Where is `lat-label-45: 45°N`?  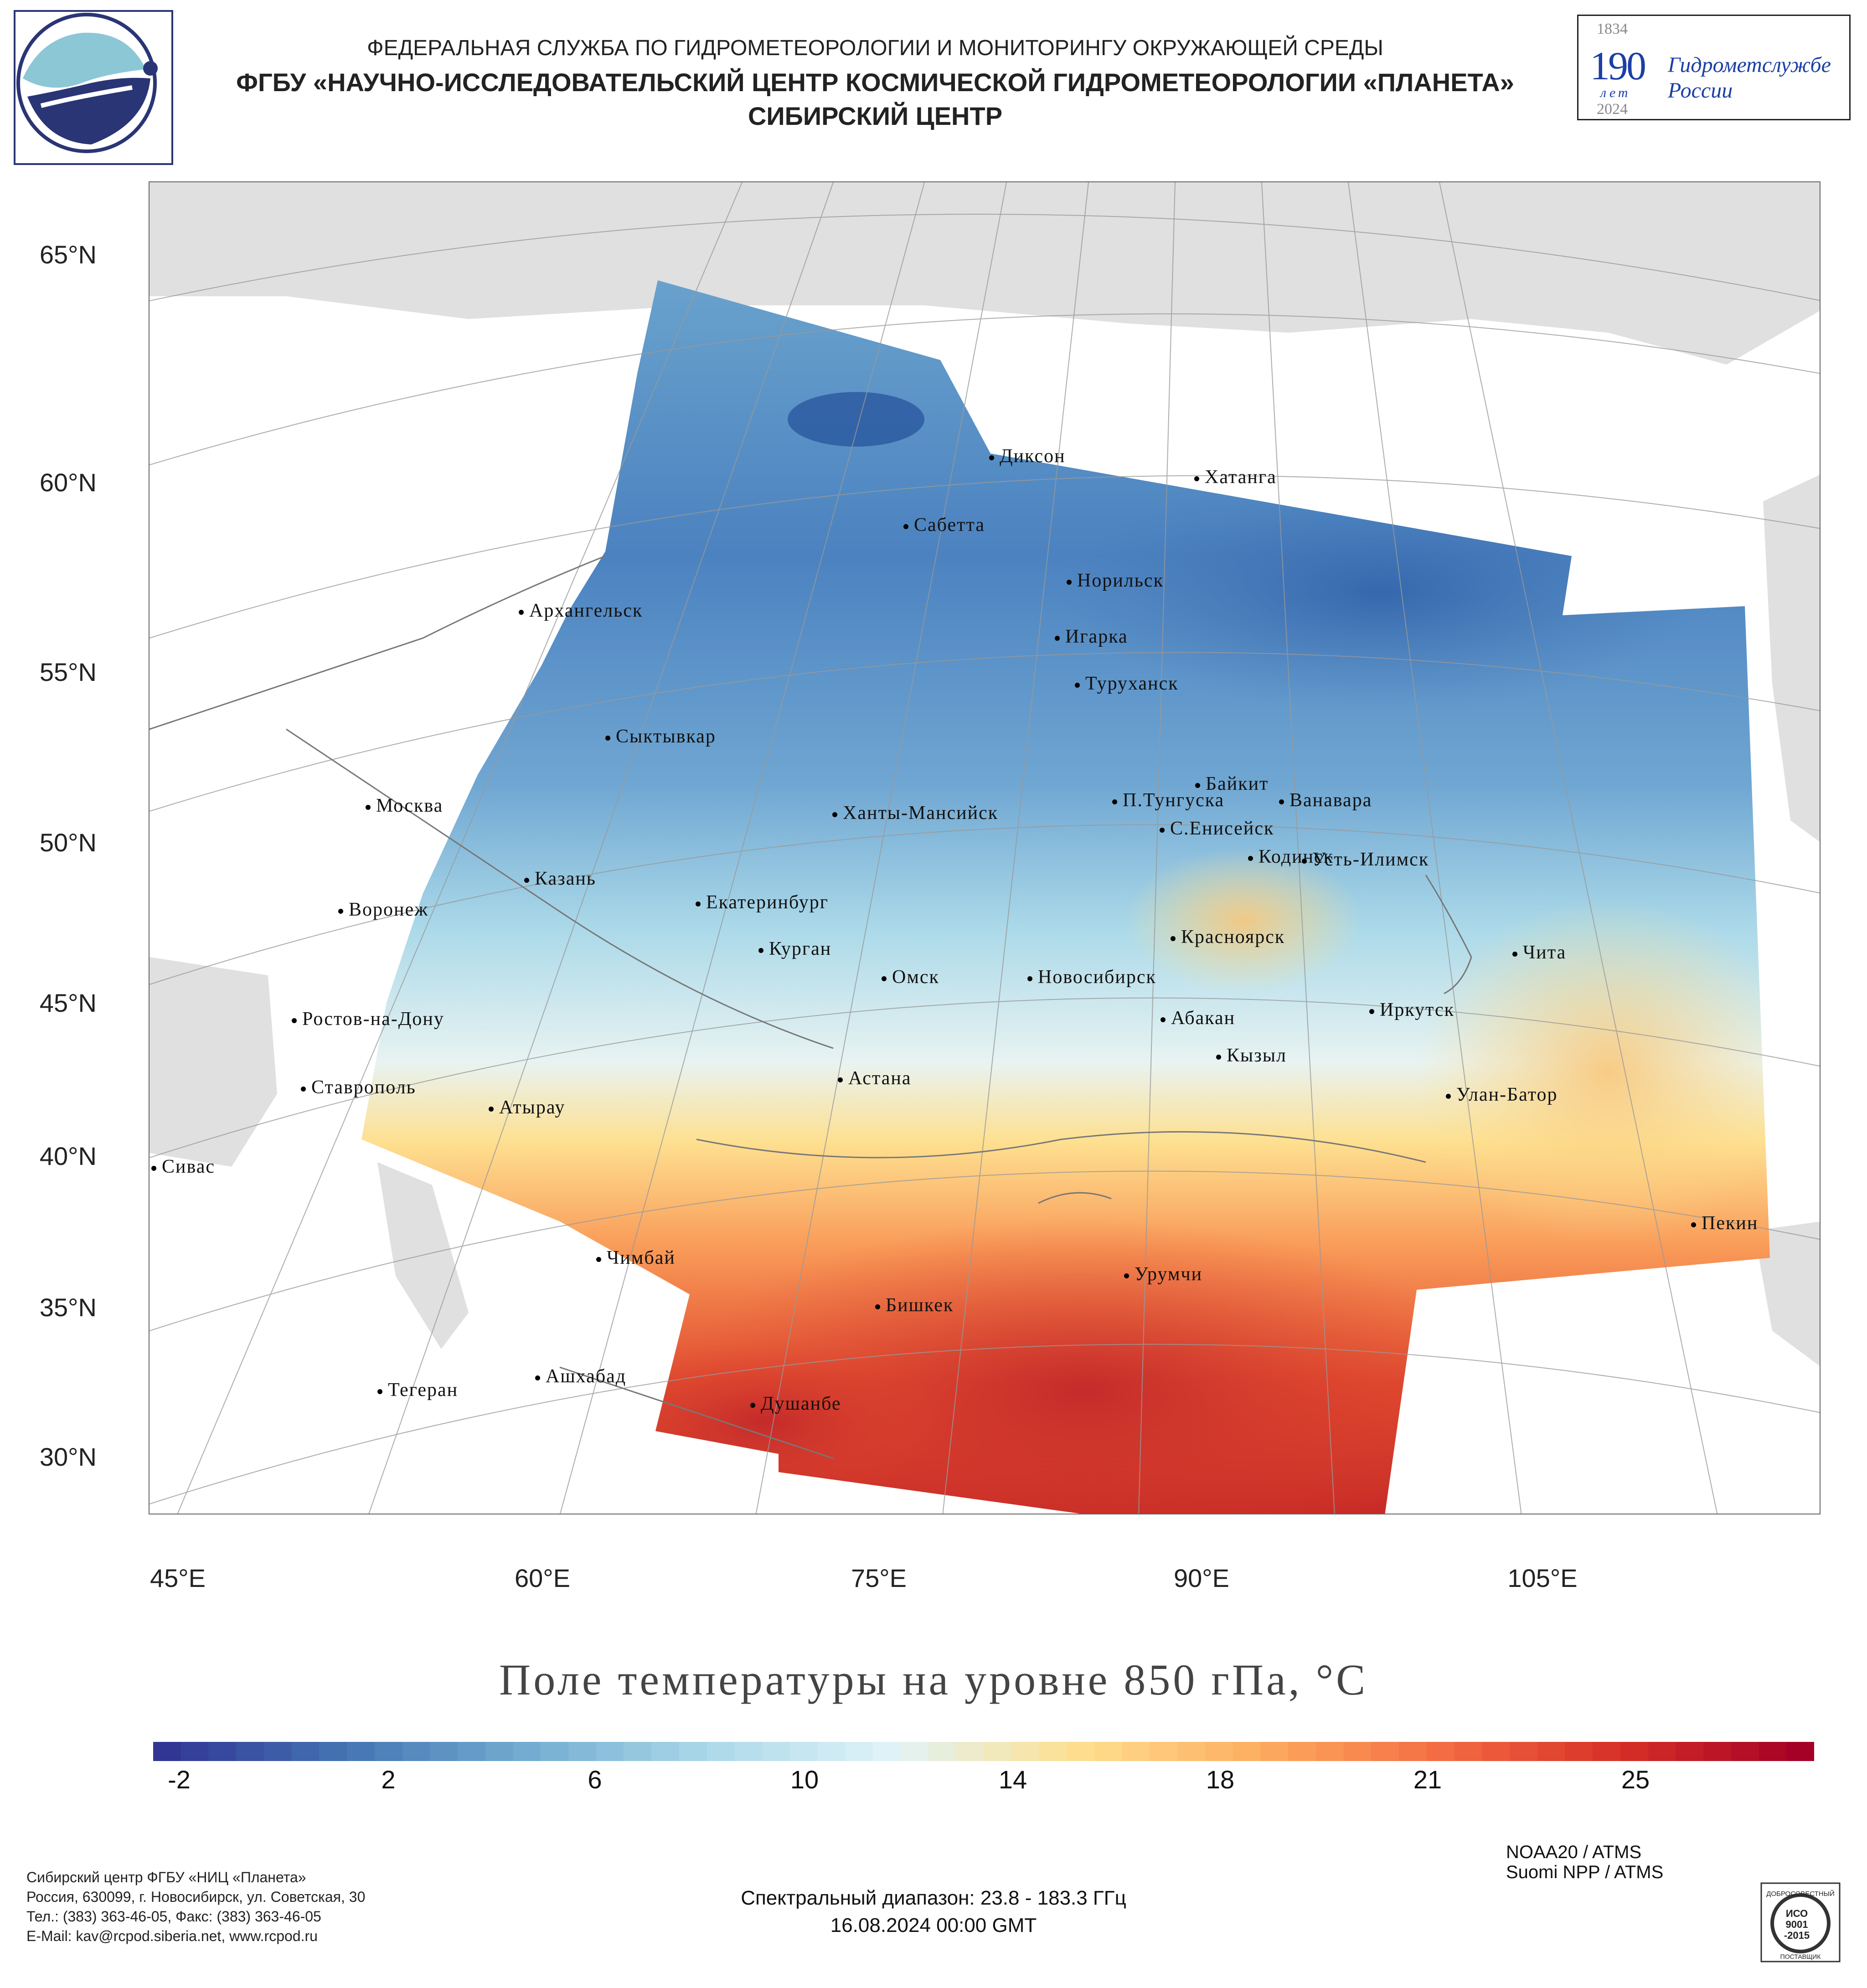 lat-label-45: 45°N is located at coordinates (68, 1003).